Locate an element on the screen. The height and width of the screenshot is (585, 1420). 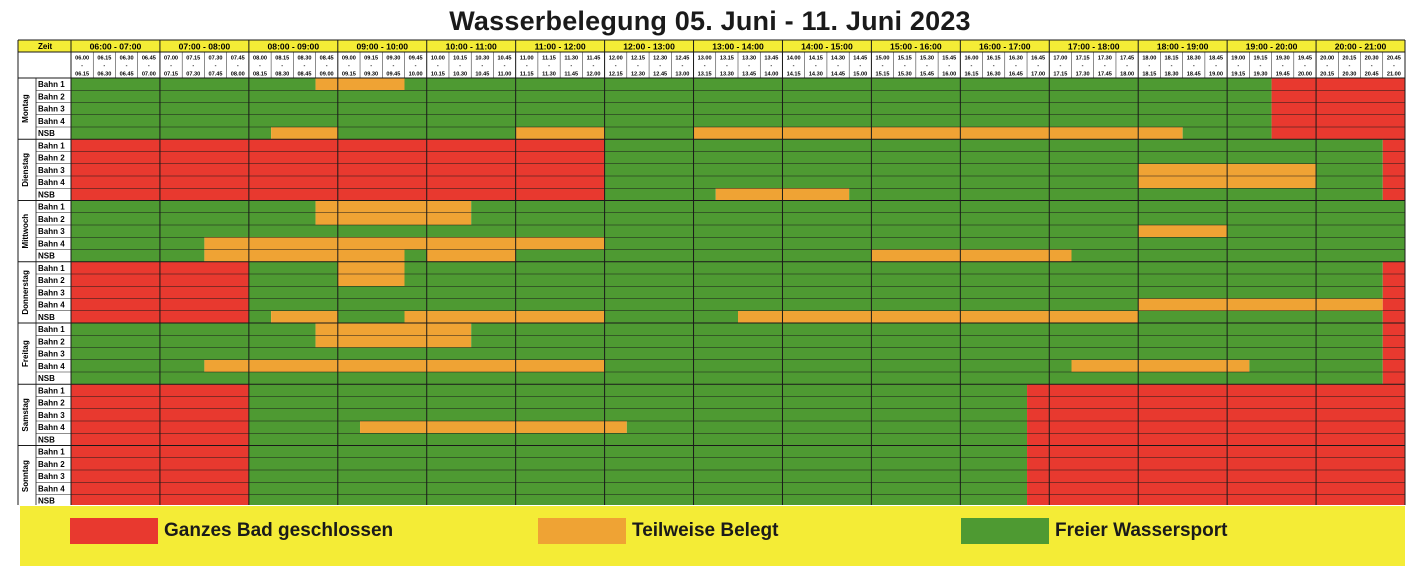
slot-end-label: 09.45 is located at coordinates (393, 75).